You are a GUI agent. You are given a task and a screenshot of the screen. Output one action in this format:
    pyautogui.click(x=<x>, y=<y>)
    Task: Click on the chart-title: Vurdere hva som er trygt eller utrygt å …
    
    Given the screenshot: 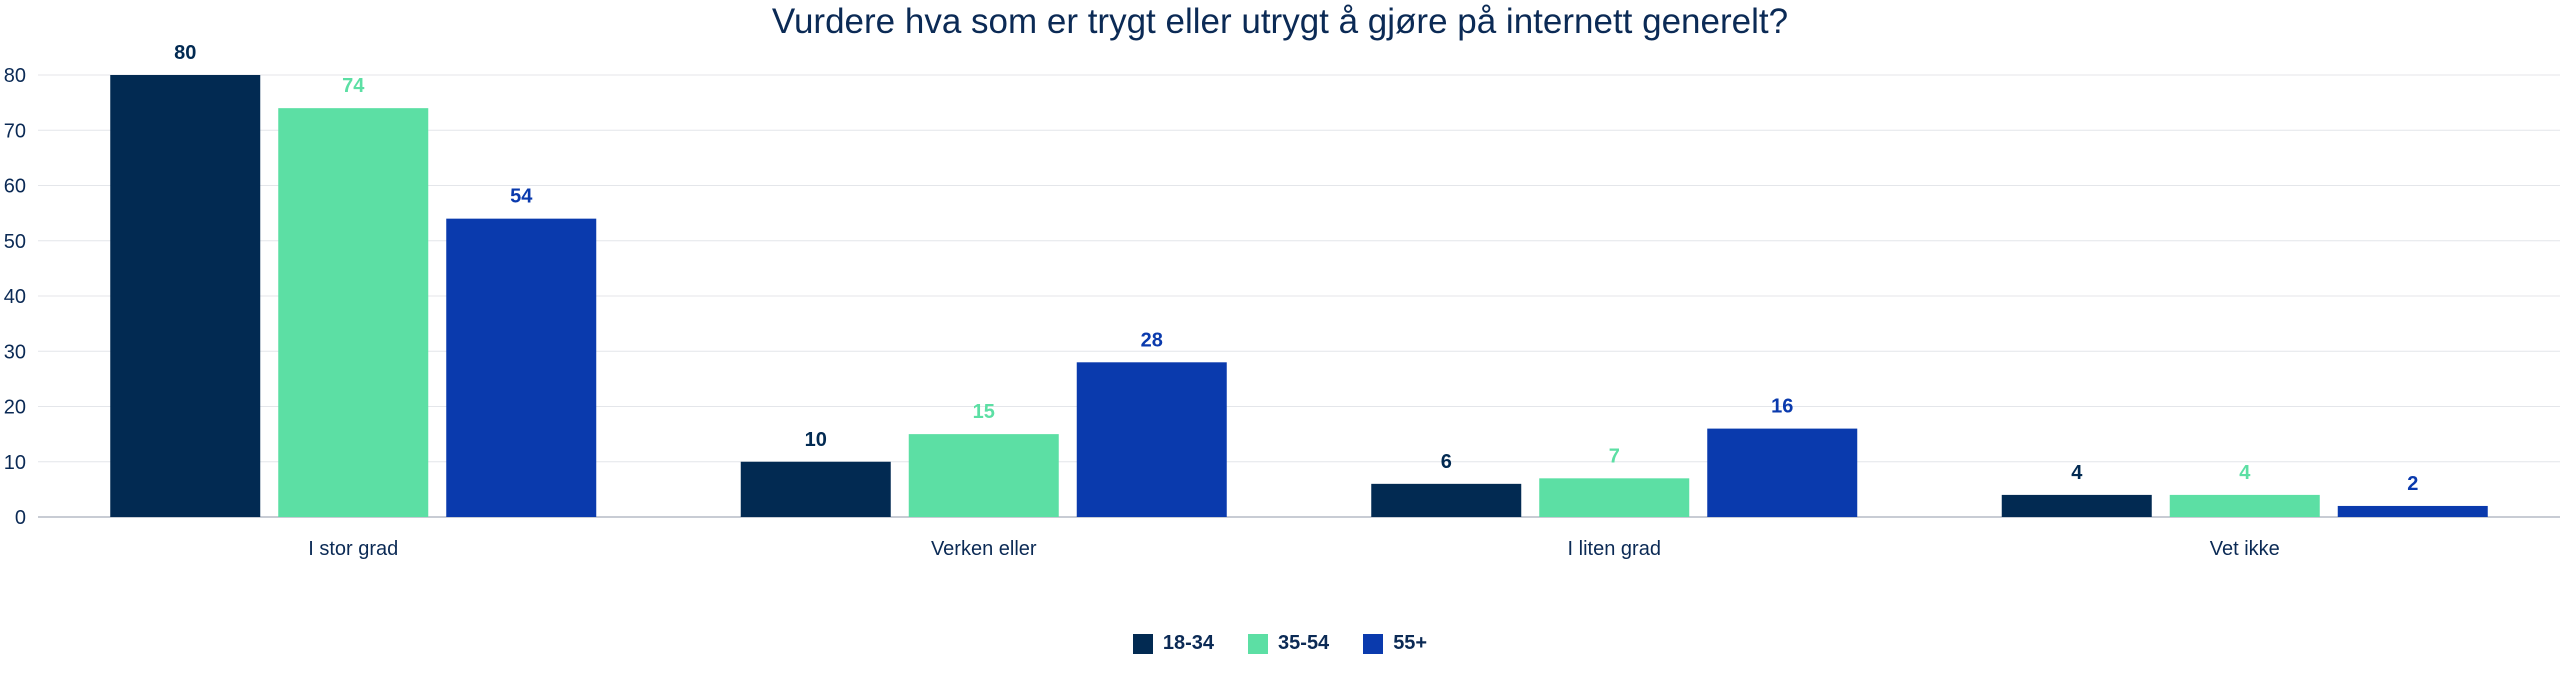 What is the action you would take?
    pyautogui.click(x=1280, y=21)
    